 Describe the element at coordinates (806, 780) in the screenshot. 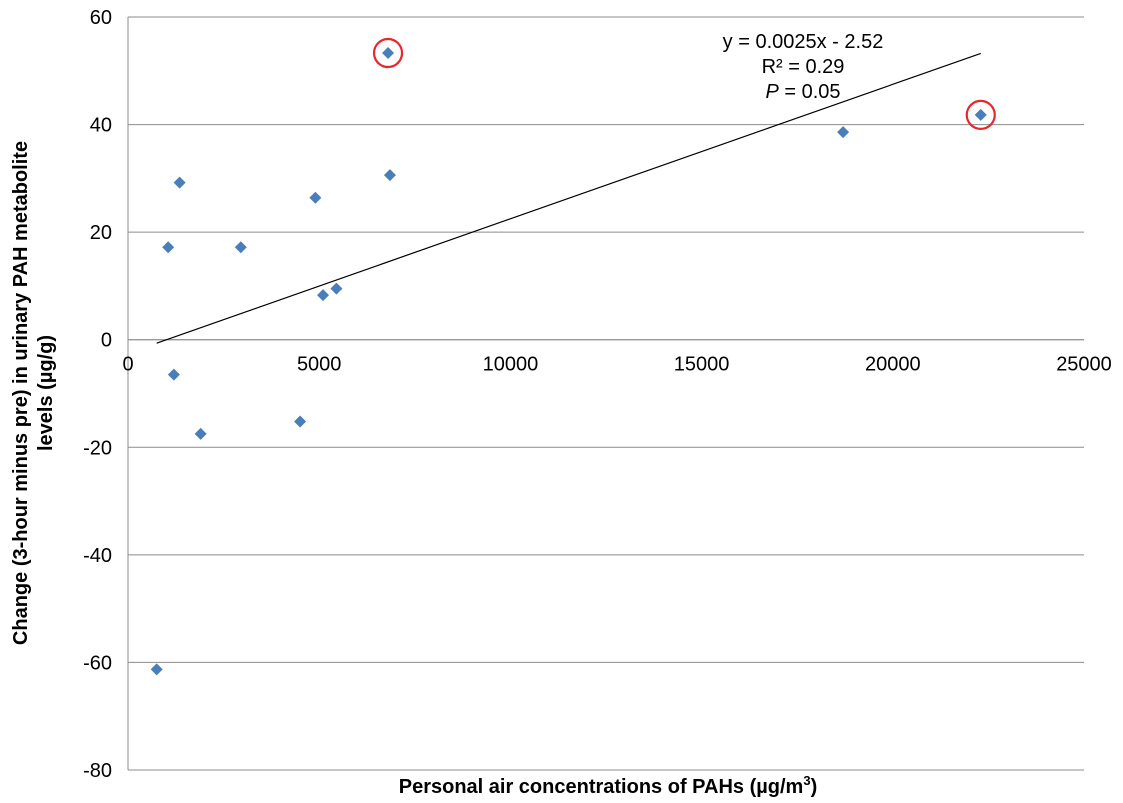

I see `x-axis-title-superscript: 3` at that location.